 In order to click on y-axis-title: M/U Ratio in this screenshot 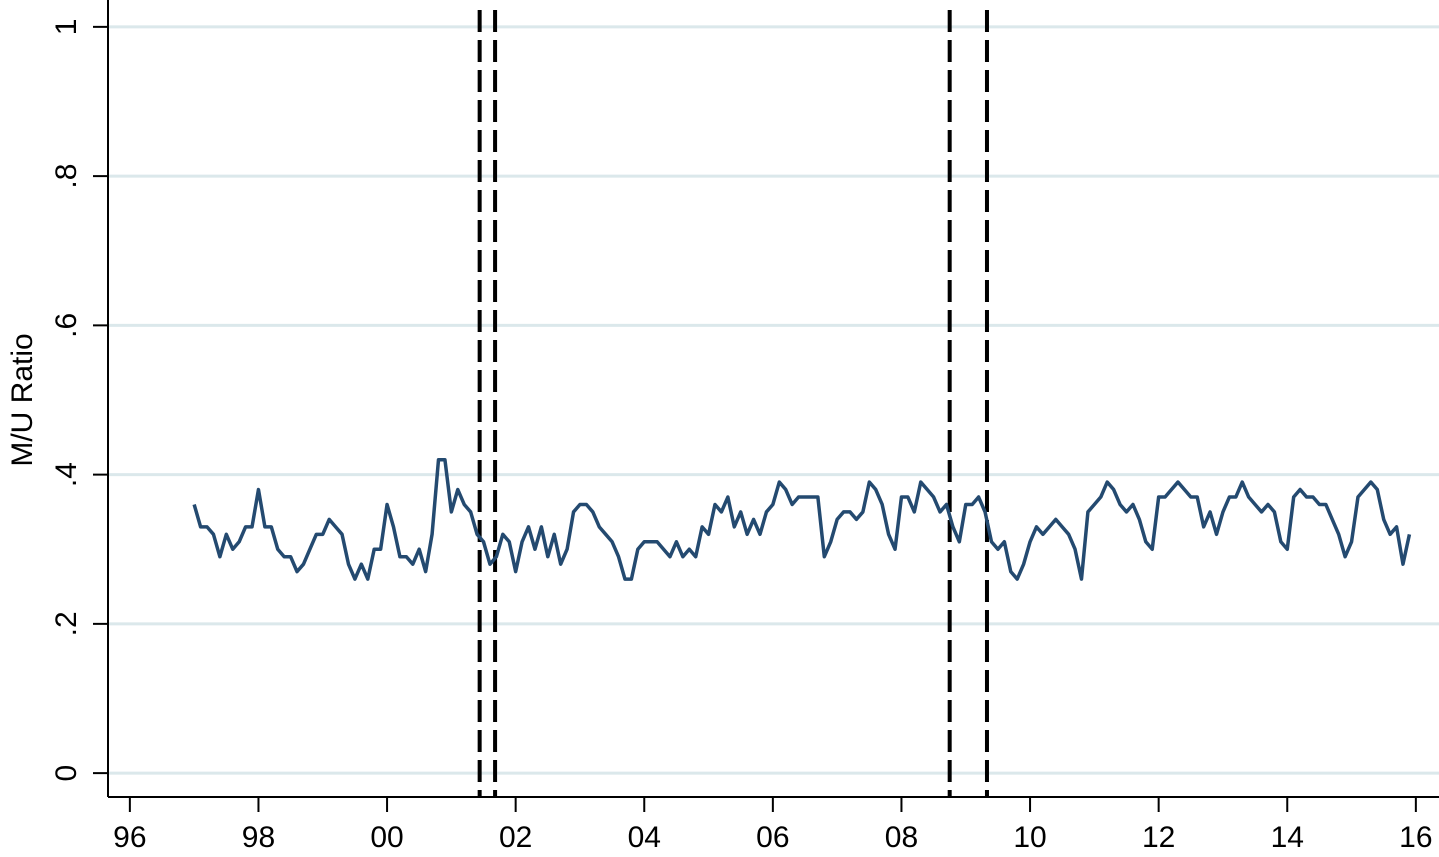, I will do `click(22, 399)`.